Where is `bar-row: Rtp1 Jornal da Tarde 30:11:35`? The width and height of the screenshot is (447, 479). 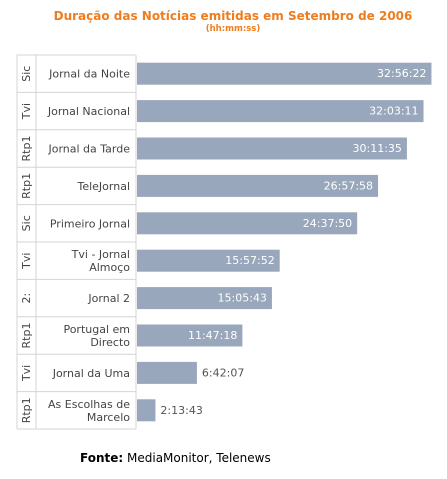
bar-row: Rtp1 Jornal da Tarde 30:11:35 is located at coordinates (212, 145).